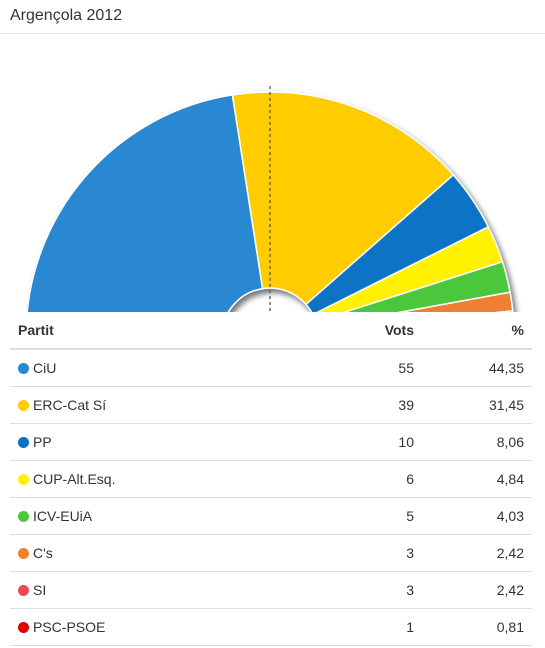 The width and height of the screenshot is (545, 648). I want to click on party-cell: ICV-EUiA, so click(148, 516).